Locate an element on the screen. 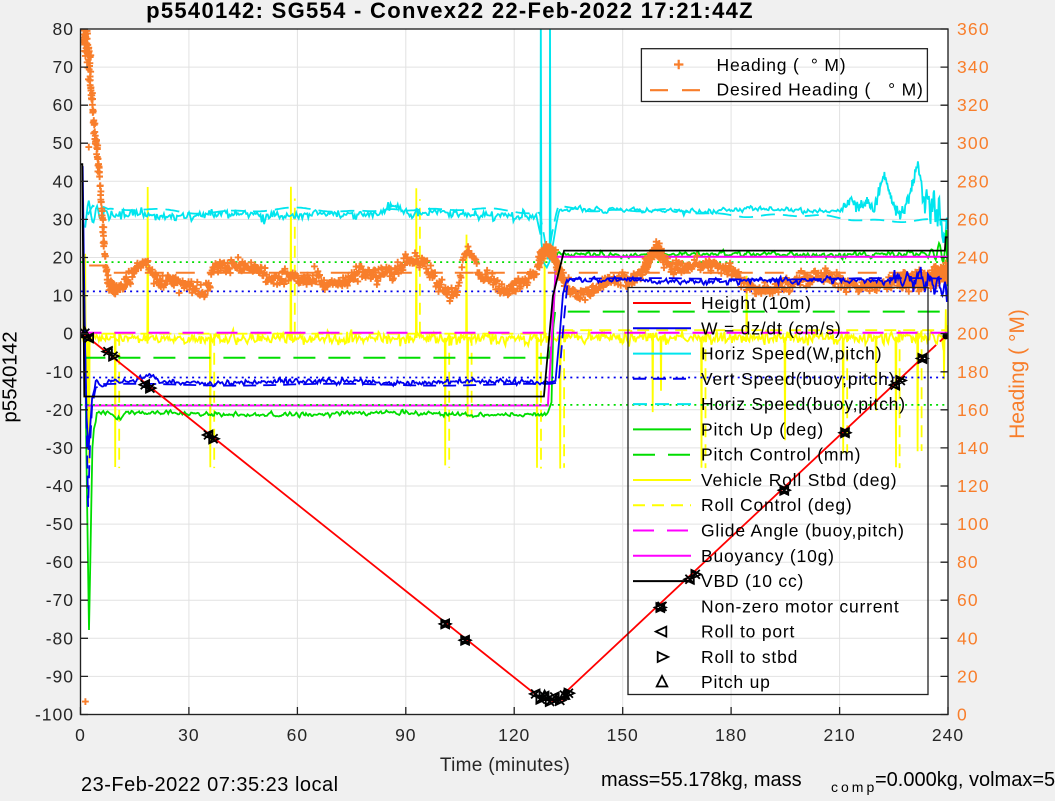 This screenshot has height=801, width=1055. svg-text: -80 is located at coordinates (60, 638).